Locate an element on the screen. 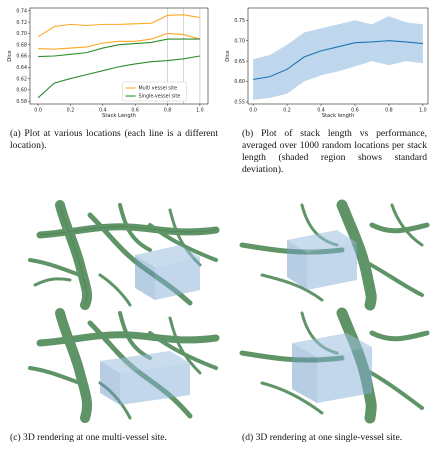 This screenshot has width=437, height=458. box-d-top is located at coordinates (322, 260).